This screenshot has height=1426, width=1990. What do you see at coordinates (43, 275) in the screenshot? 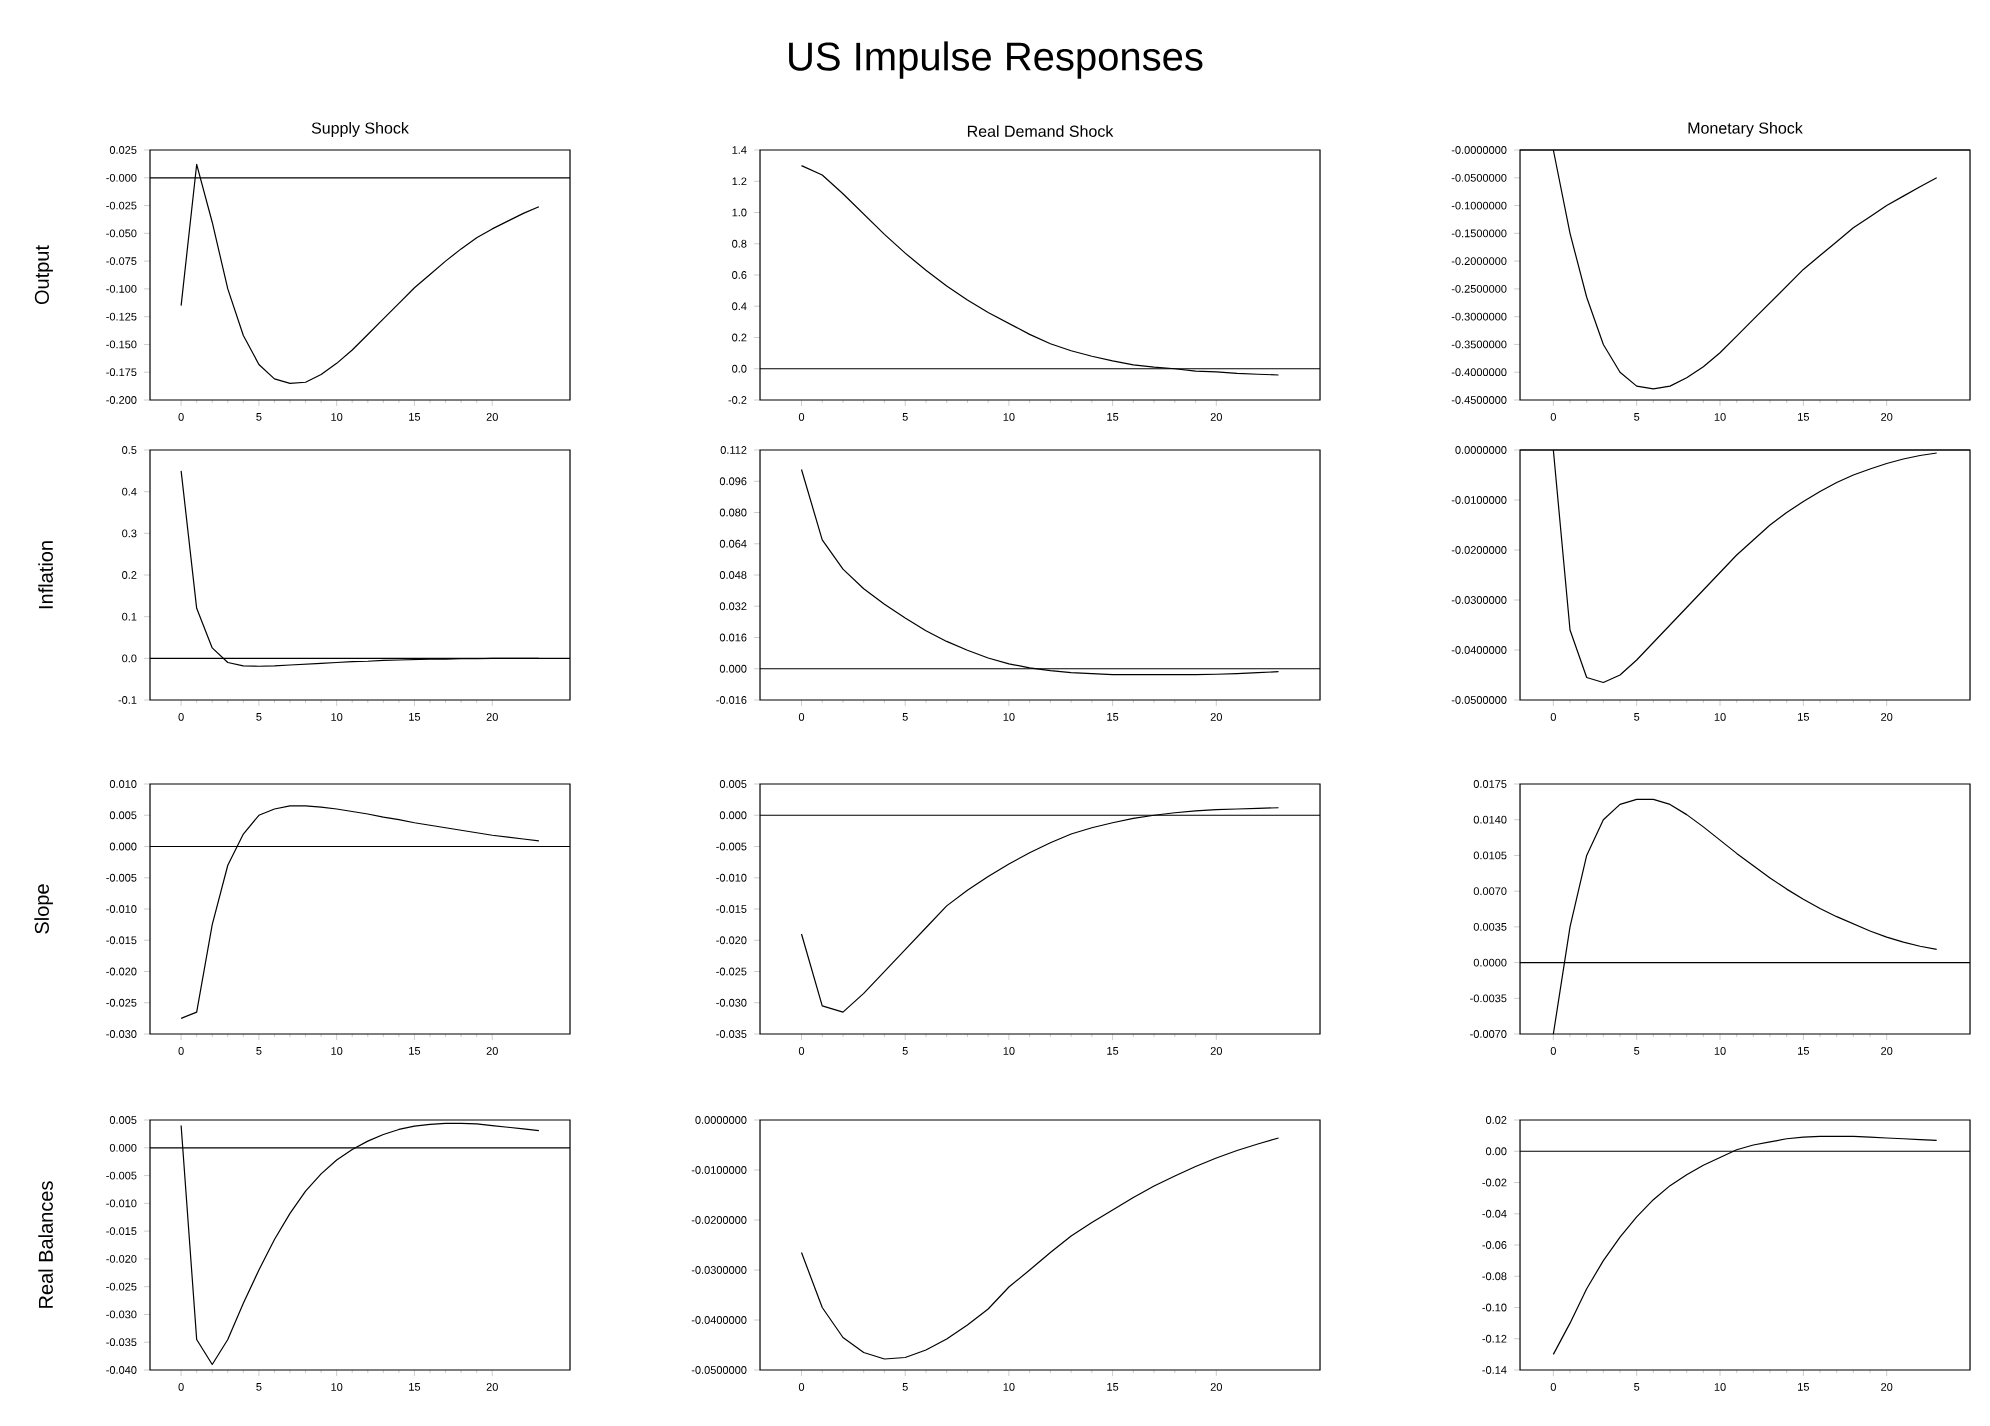
I see `y-axis-title: Output` at bounding box center [43, 275].